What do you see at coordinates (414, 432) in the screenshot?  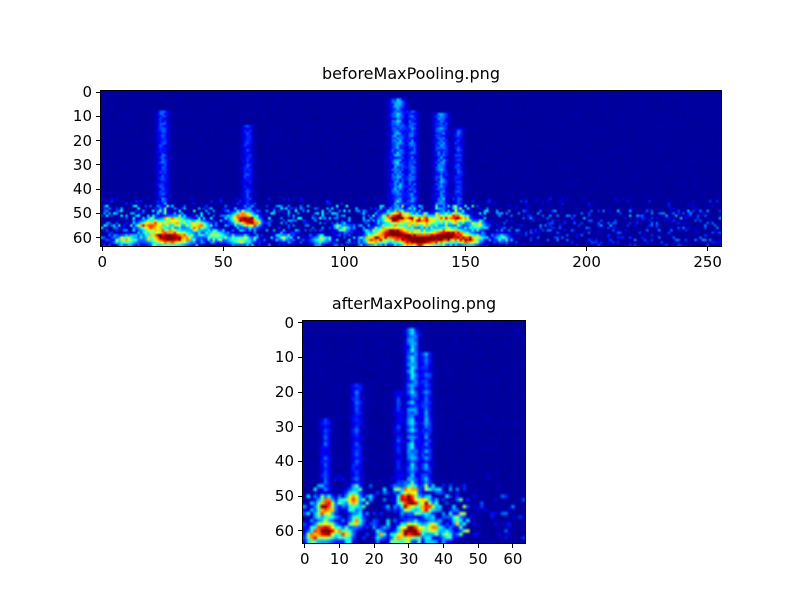 I see `after-heatmap-canvas` at bounding box center [414, 432].